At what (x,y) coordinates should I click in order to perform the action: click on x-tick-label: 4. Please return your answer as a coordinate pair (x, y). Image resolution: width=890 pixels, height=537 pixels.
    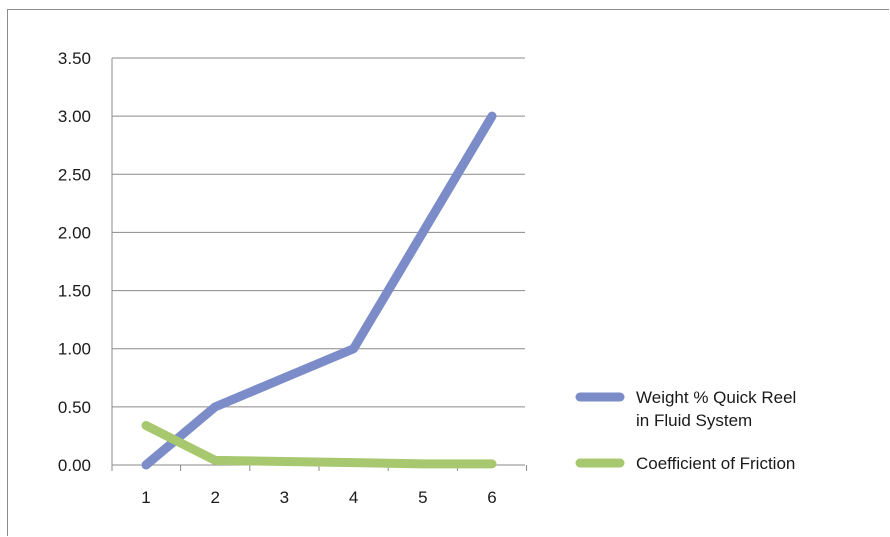
    Looking at the image, I should click on (353, 497).